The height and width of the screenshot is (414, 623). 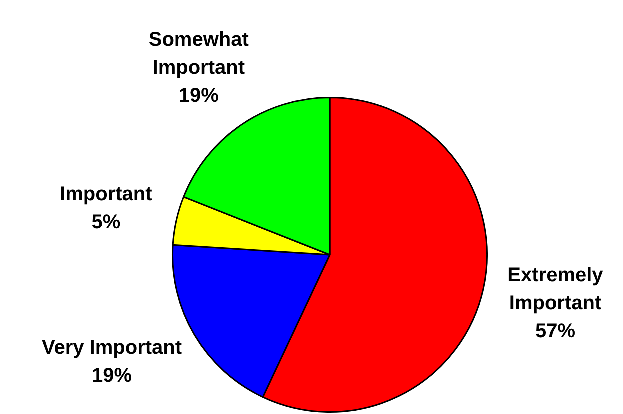 What do you see at coordinates (555, 331) in the screenshot?
I see `data-label: 57%` at bounding box center [555, 331].